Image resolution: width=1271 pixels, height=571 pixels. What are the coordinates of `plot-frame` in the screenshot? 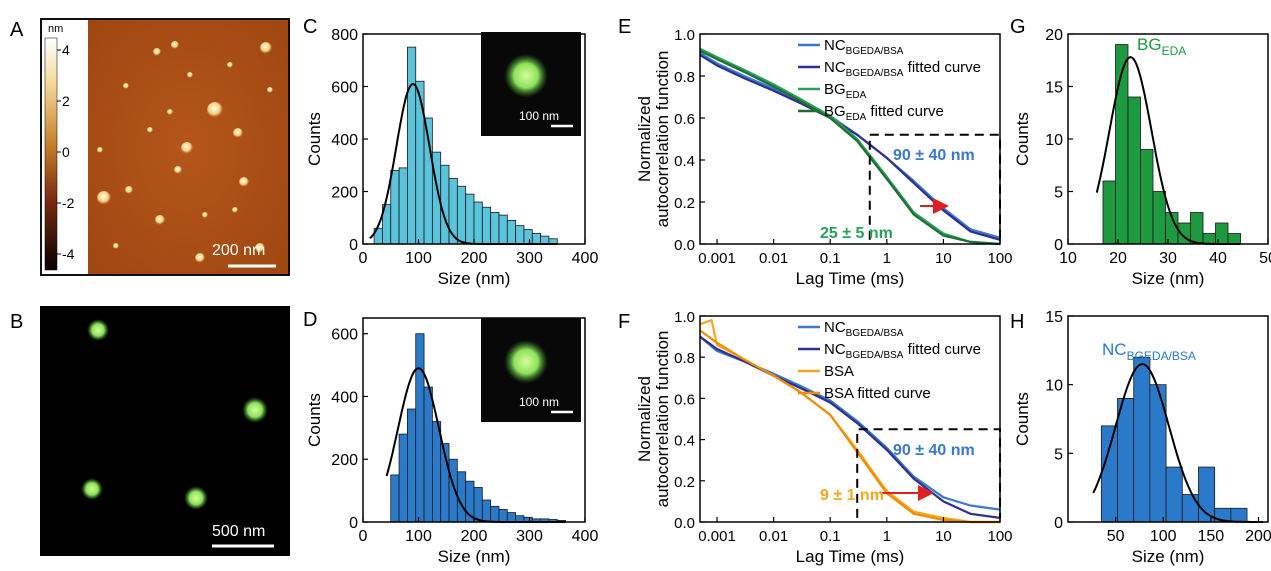 It's located at (850, 139).